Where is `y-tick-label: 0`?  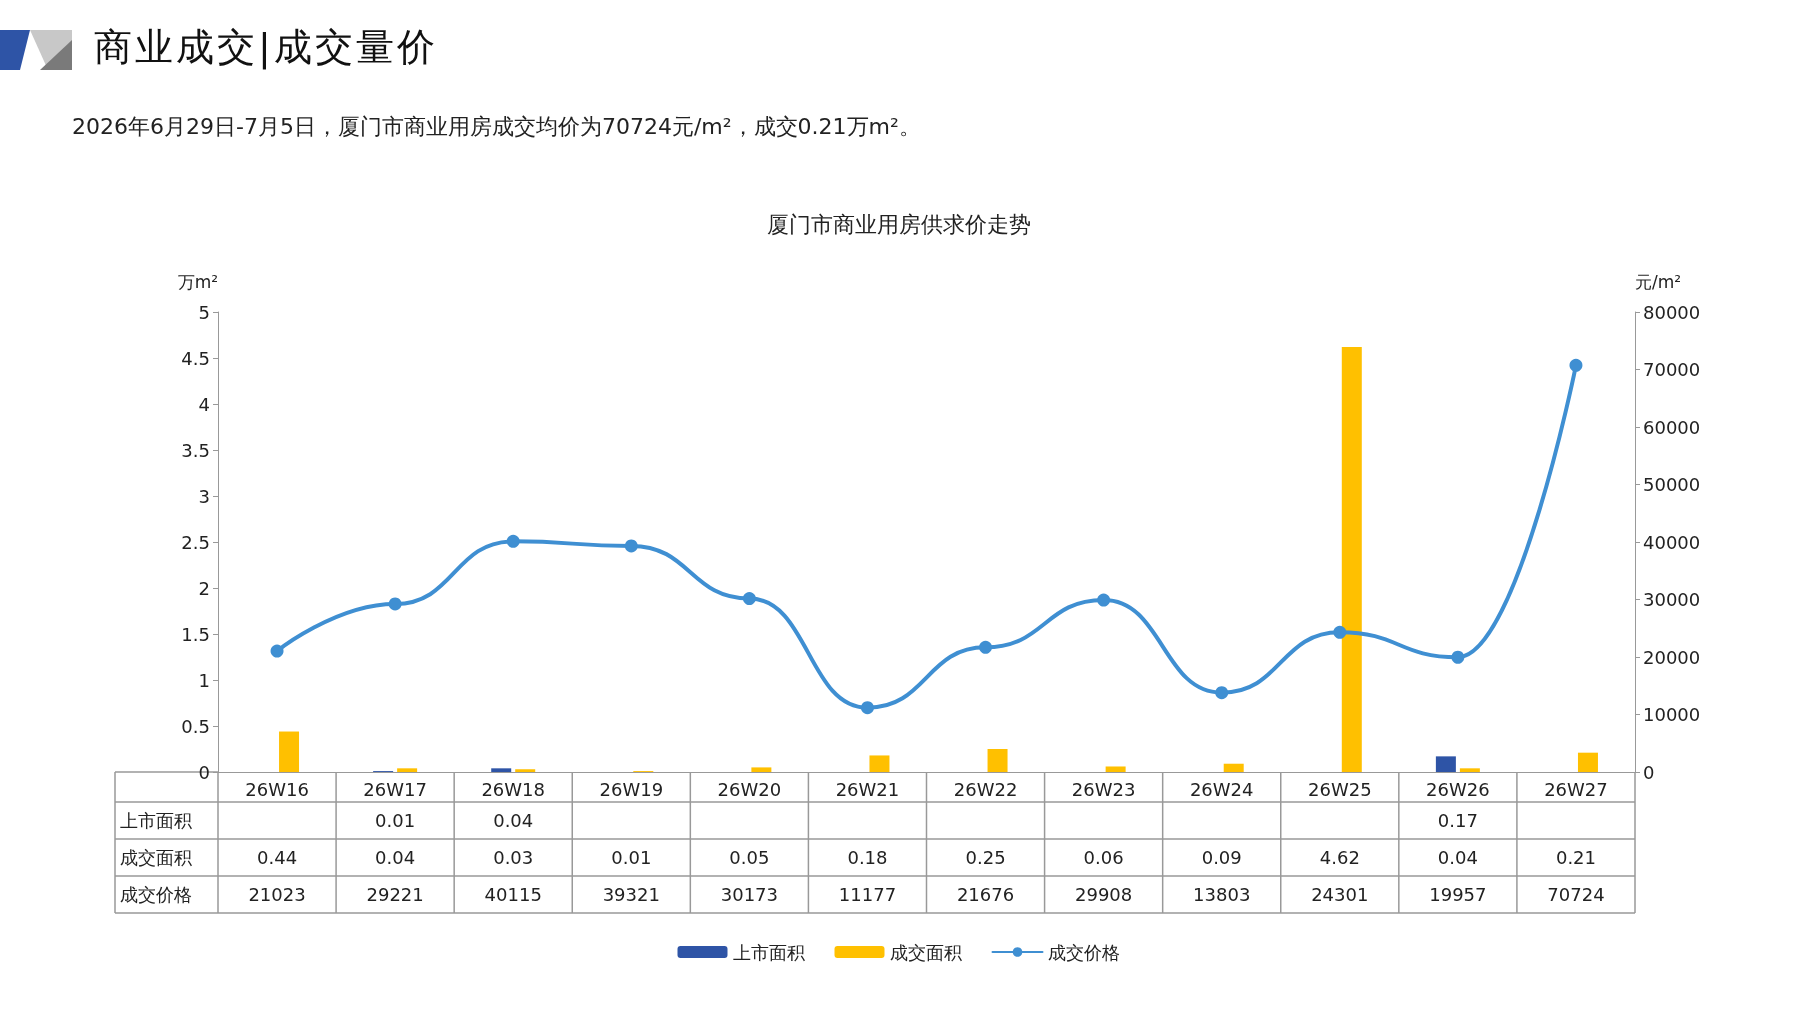
y-tick-label: 0 is located at coordinates (204, 772).